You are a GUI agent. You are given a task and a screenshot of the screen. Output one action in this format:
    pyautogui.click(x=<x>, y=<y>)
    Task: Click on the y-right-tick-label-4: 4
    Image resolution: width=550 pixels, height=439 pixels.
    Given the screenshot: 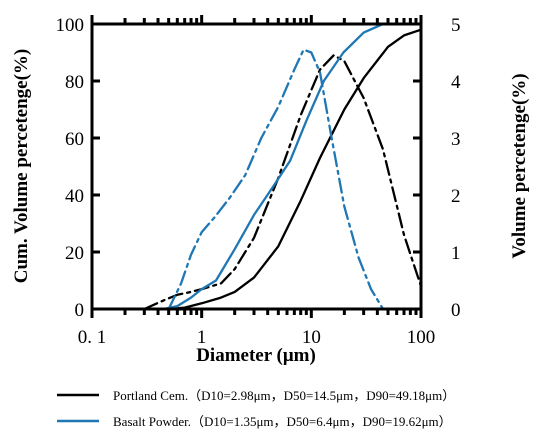 What is the action you would take?
    pyautogui.click(x=456, y=82)
    